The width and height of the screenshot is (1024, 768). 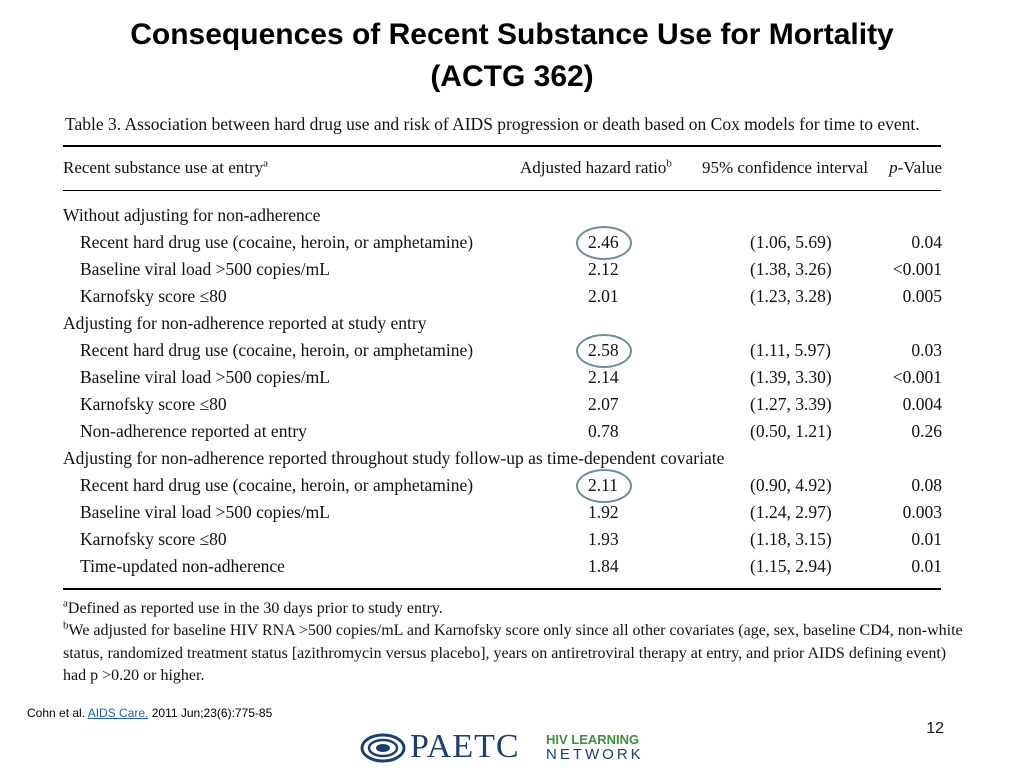 What do you see at coordinates (603, 539) in the screenshot?
I see `hazard-ratio-cell: 1.93` at bounding box center [603, 539].